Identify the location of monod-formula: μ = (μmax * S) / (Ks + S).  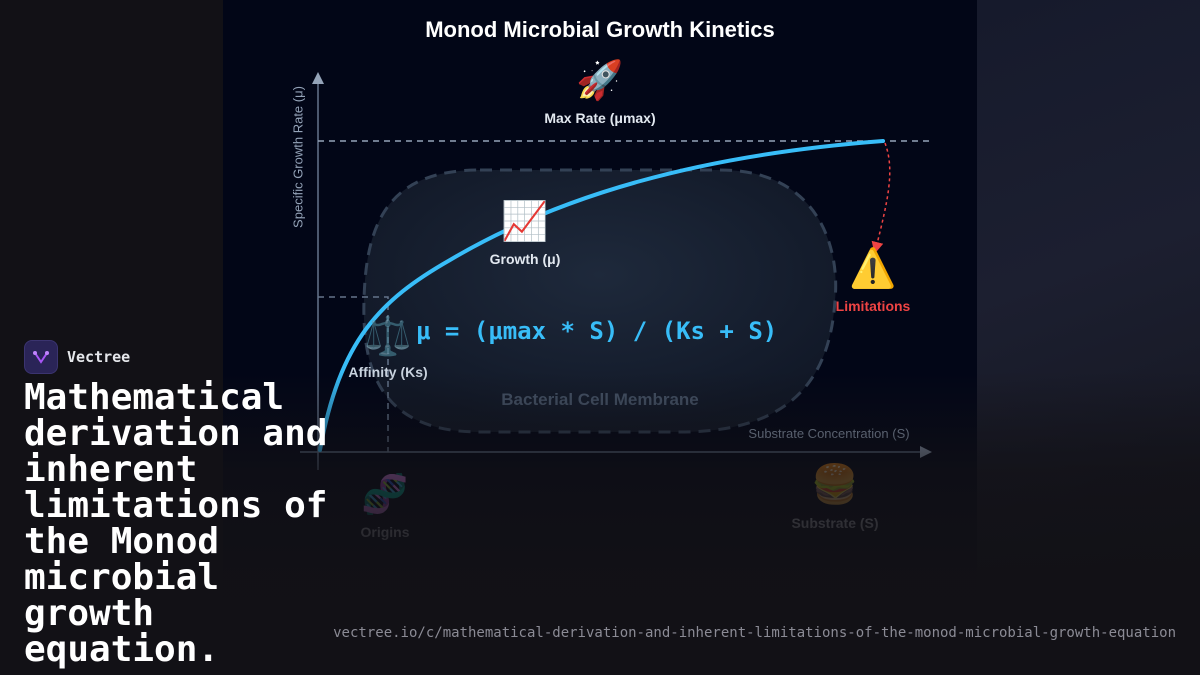
(597, 331).